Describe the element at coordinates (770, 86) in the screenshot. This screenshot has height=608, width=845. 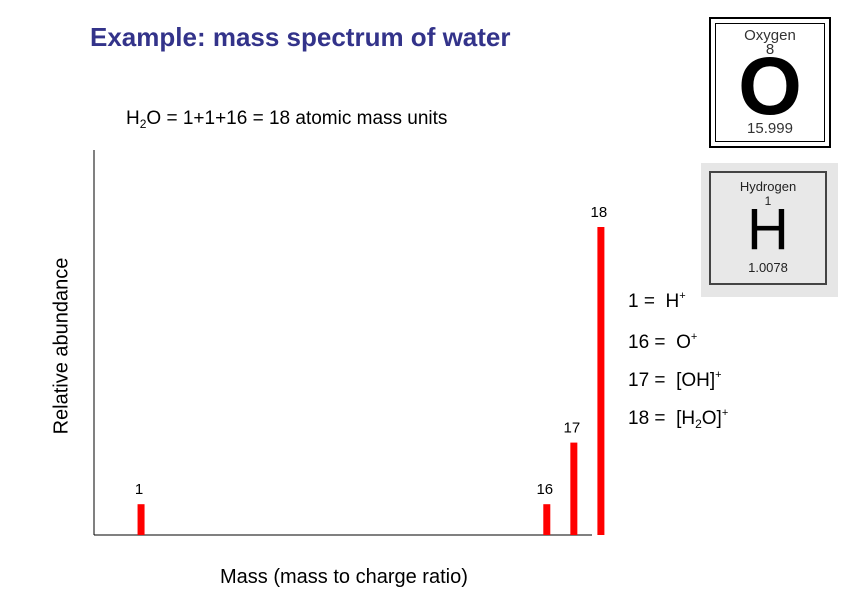
I see `oxygen-symbol: O` at that location.